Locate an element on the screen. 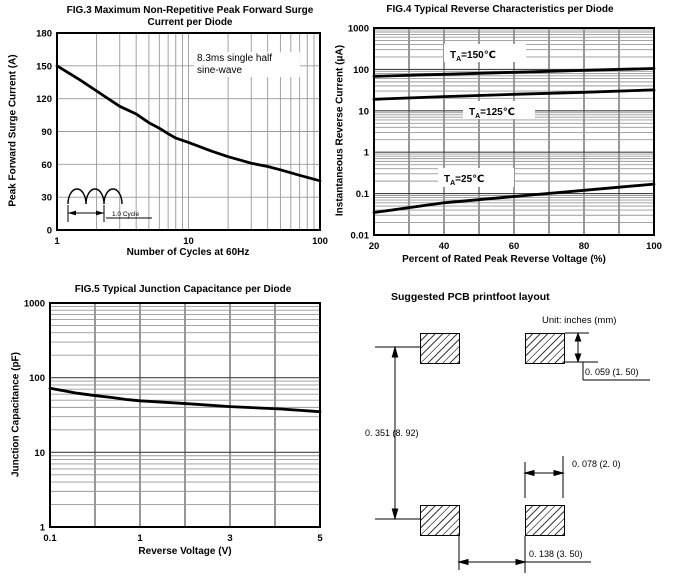 This screenshot has width=685, height=586. fig4-y-axis-label: Instantaneous Reverse Current (μA) is located at coordinates (340, 130).